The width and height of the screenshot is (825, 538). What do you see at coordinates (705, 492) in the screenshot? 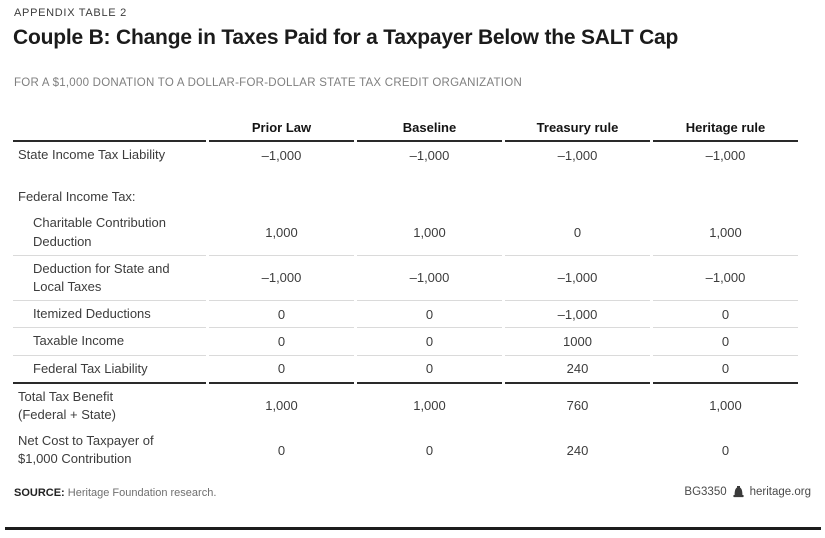
I see `doc-id: BG3350` at bounding box center [705, 492].